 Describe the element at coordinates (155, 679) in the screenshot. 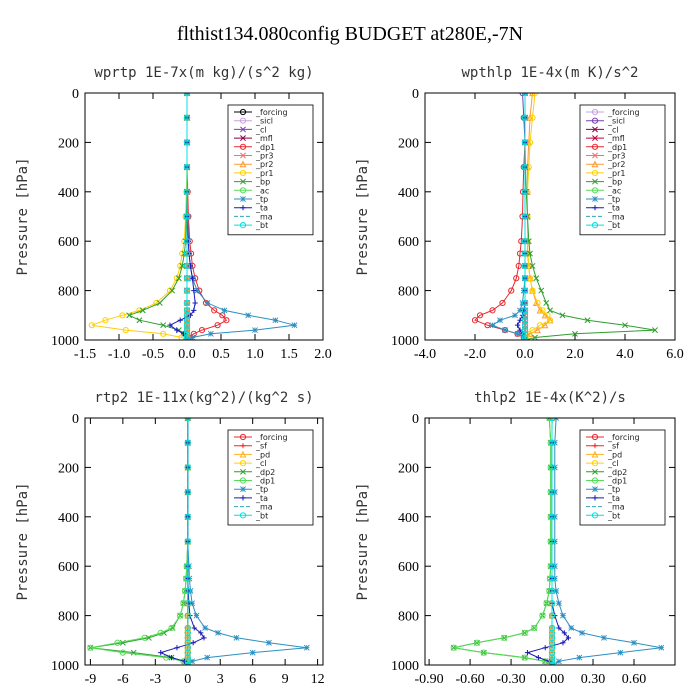

I see `x-tick-label: -3` at that location.